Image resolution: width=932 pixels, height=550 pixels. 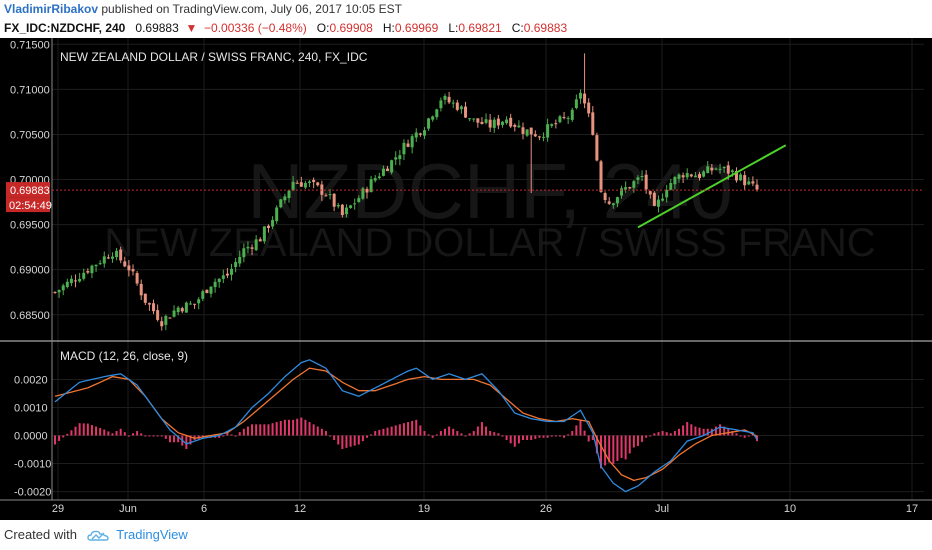 What do you see at coordinates (30, 206) in the screenshot?
I see `countdown-label: 02:54:49` at bounding box center [30, 206].